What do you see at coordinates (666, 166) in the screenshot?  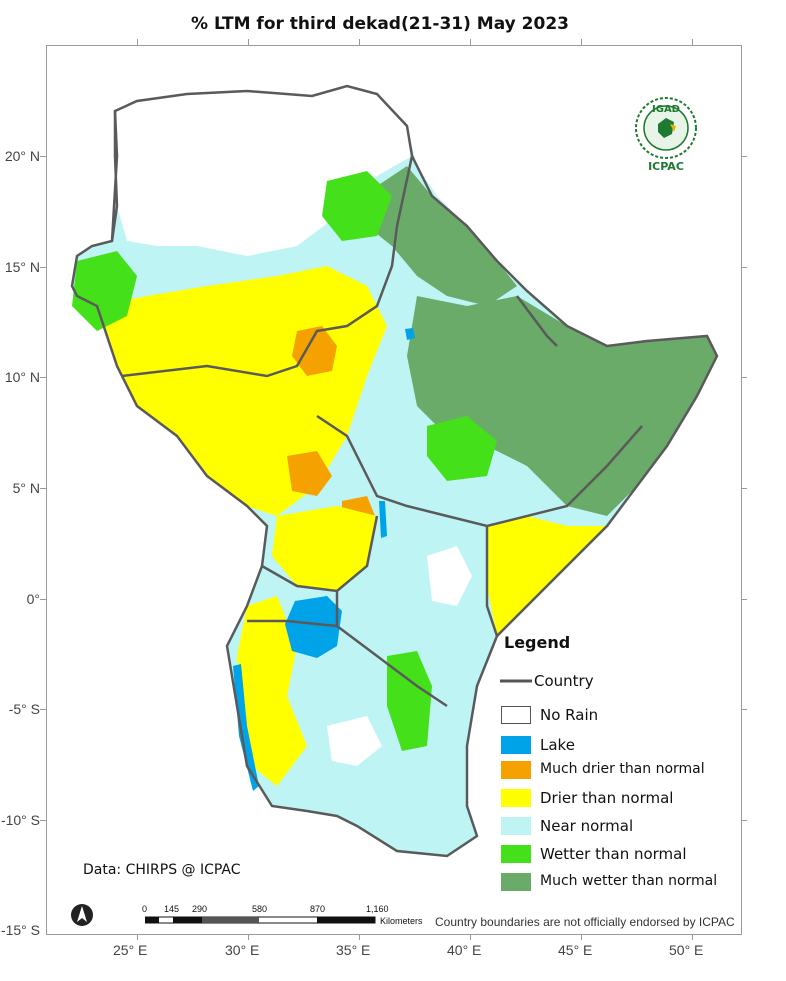 I see `logo-bottom-text: ICPAC` at bounding box center [666, 166].